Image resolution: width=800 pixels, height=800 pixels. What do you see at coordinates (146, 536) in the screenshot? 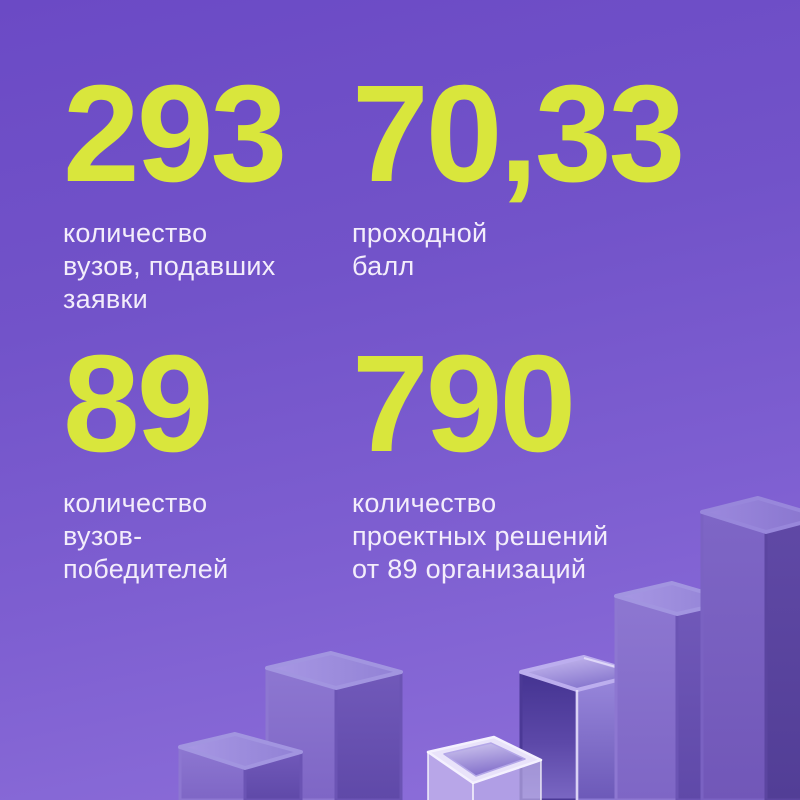
I see `stat-label: количество вузов- победителей` at bounding box center [146, 536].